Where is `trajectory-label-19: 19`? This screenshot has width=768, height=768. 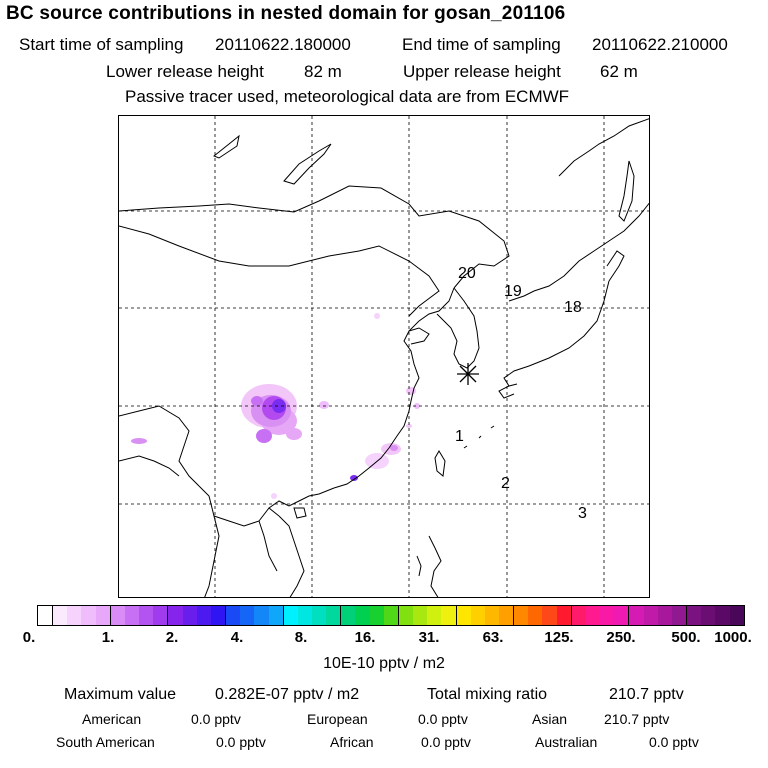
trajectory-label-19: 19 is located at coordinates (513, 291).